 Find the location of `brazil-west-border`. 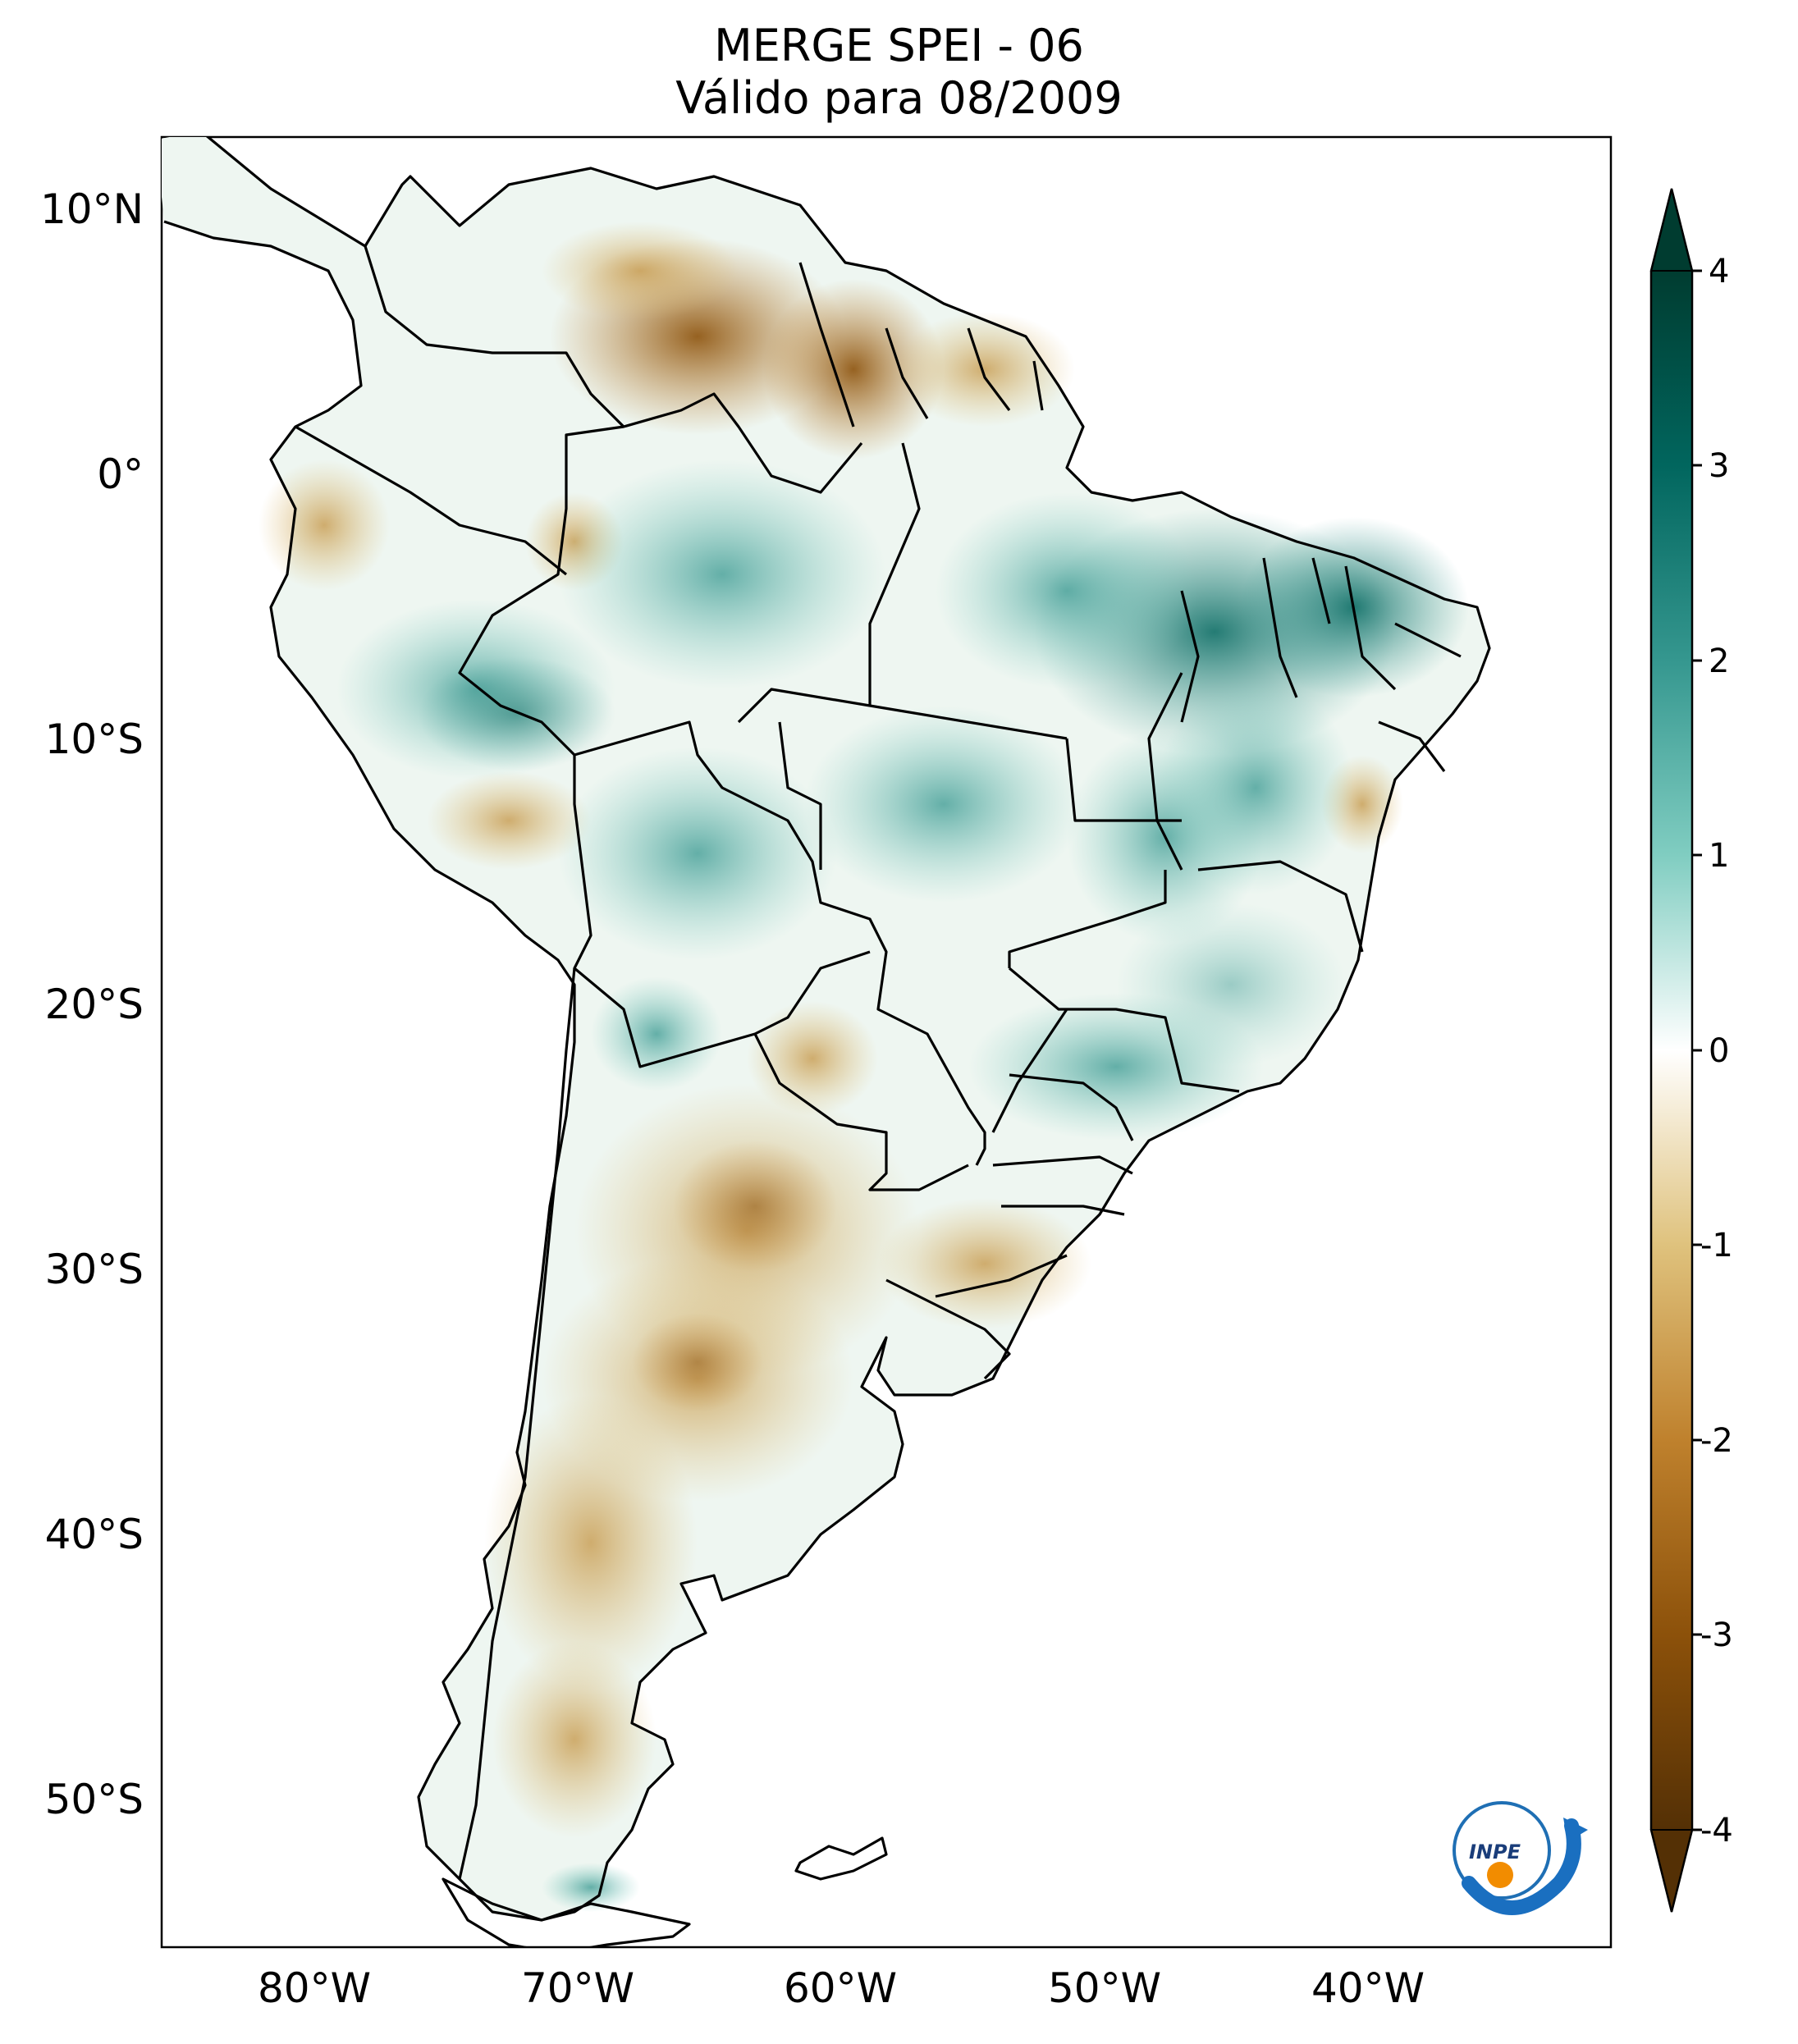

brazil-west-border is located at coordinates (722, 779).